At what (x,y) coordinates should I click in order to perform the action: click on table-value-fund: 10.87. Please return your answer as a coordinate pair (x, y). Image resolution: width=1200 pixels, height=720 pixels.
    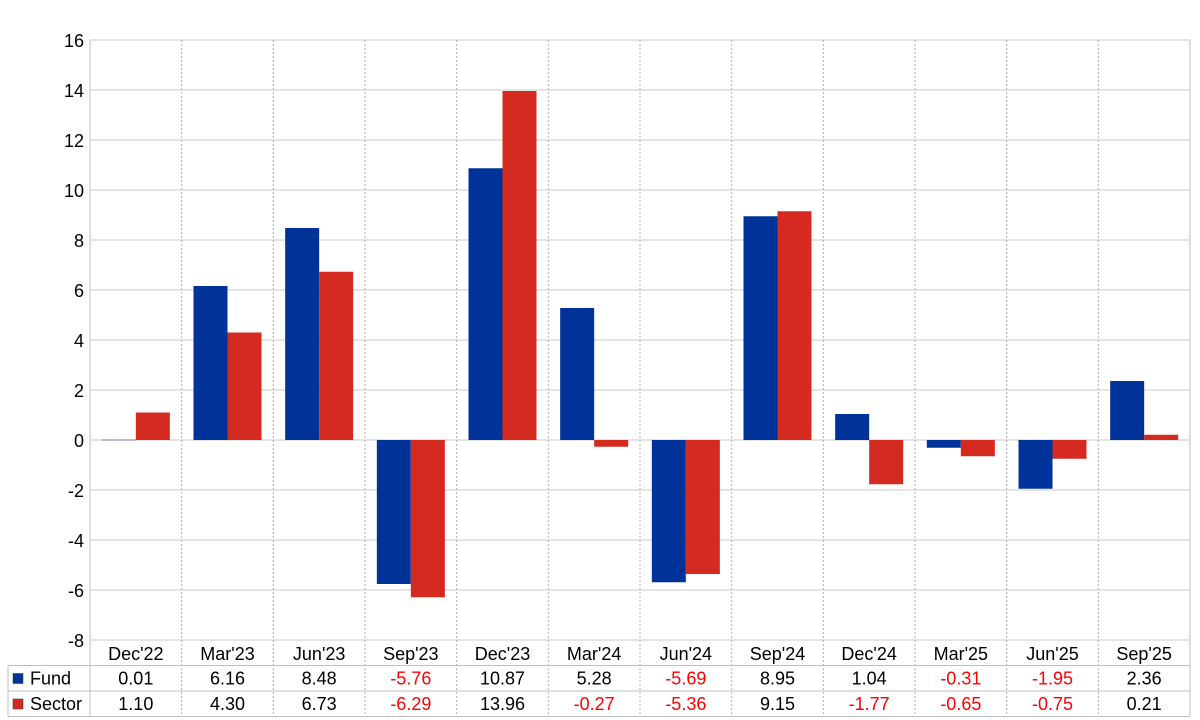
    Looking at the image, I should click on (502, 679).